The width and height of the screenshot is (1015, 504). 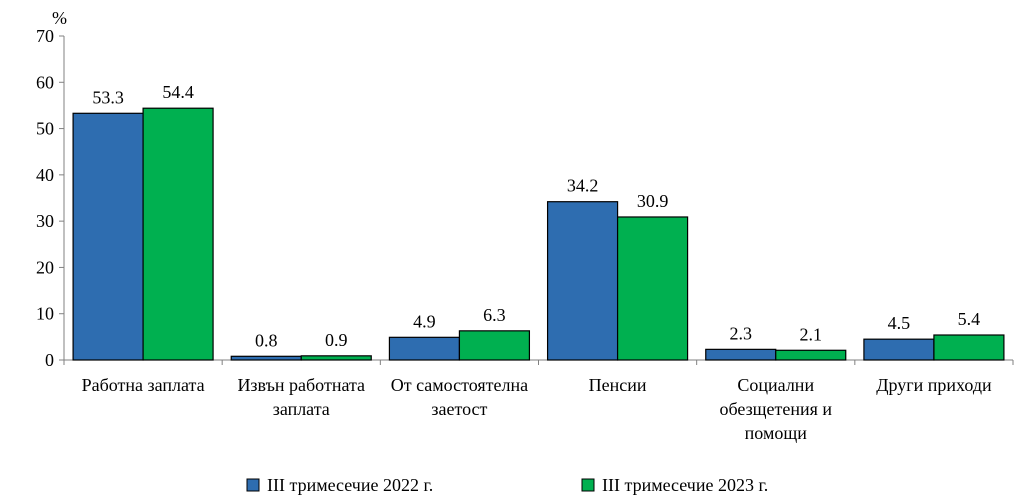 I want to click on y-tick-label: 30, so click(x=45, y=221).